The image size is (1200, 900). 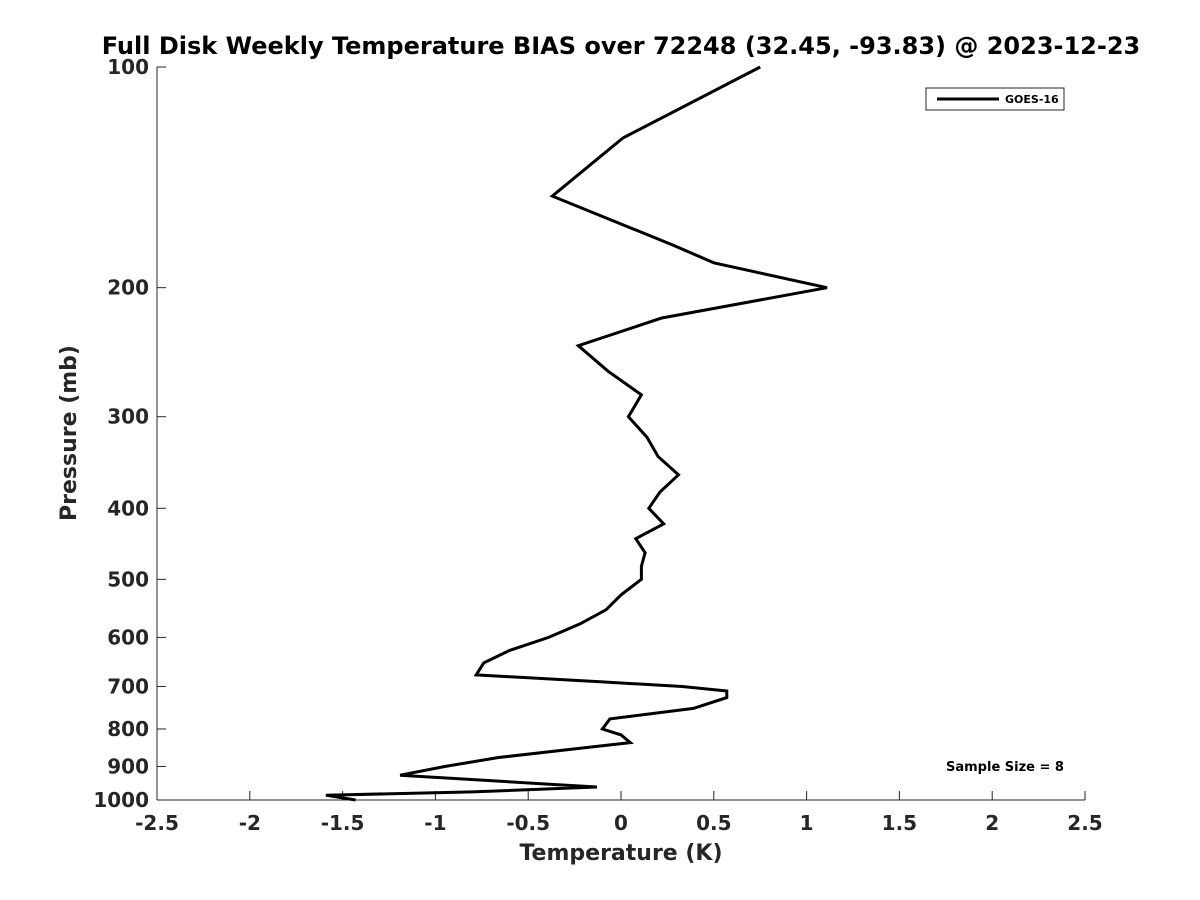 I want to click on y-tick-label: 1000, so click(x=121, y=800).